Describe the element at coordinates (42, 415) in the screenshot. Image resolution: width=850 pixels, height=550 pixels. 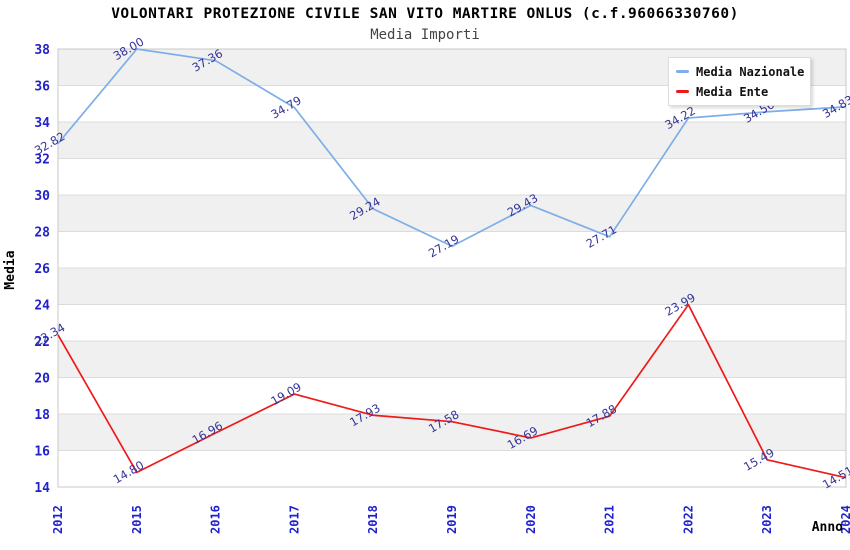
I see `y-tick-label: 18` at that location.